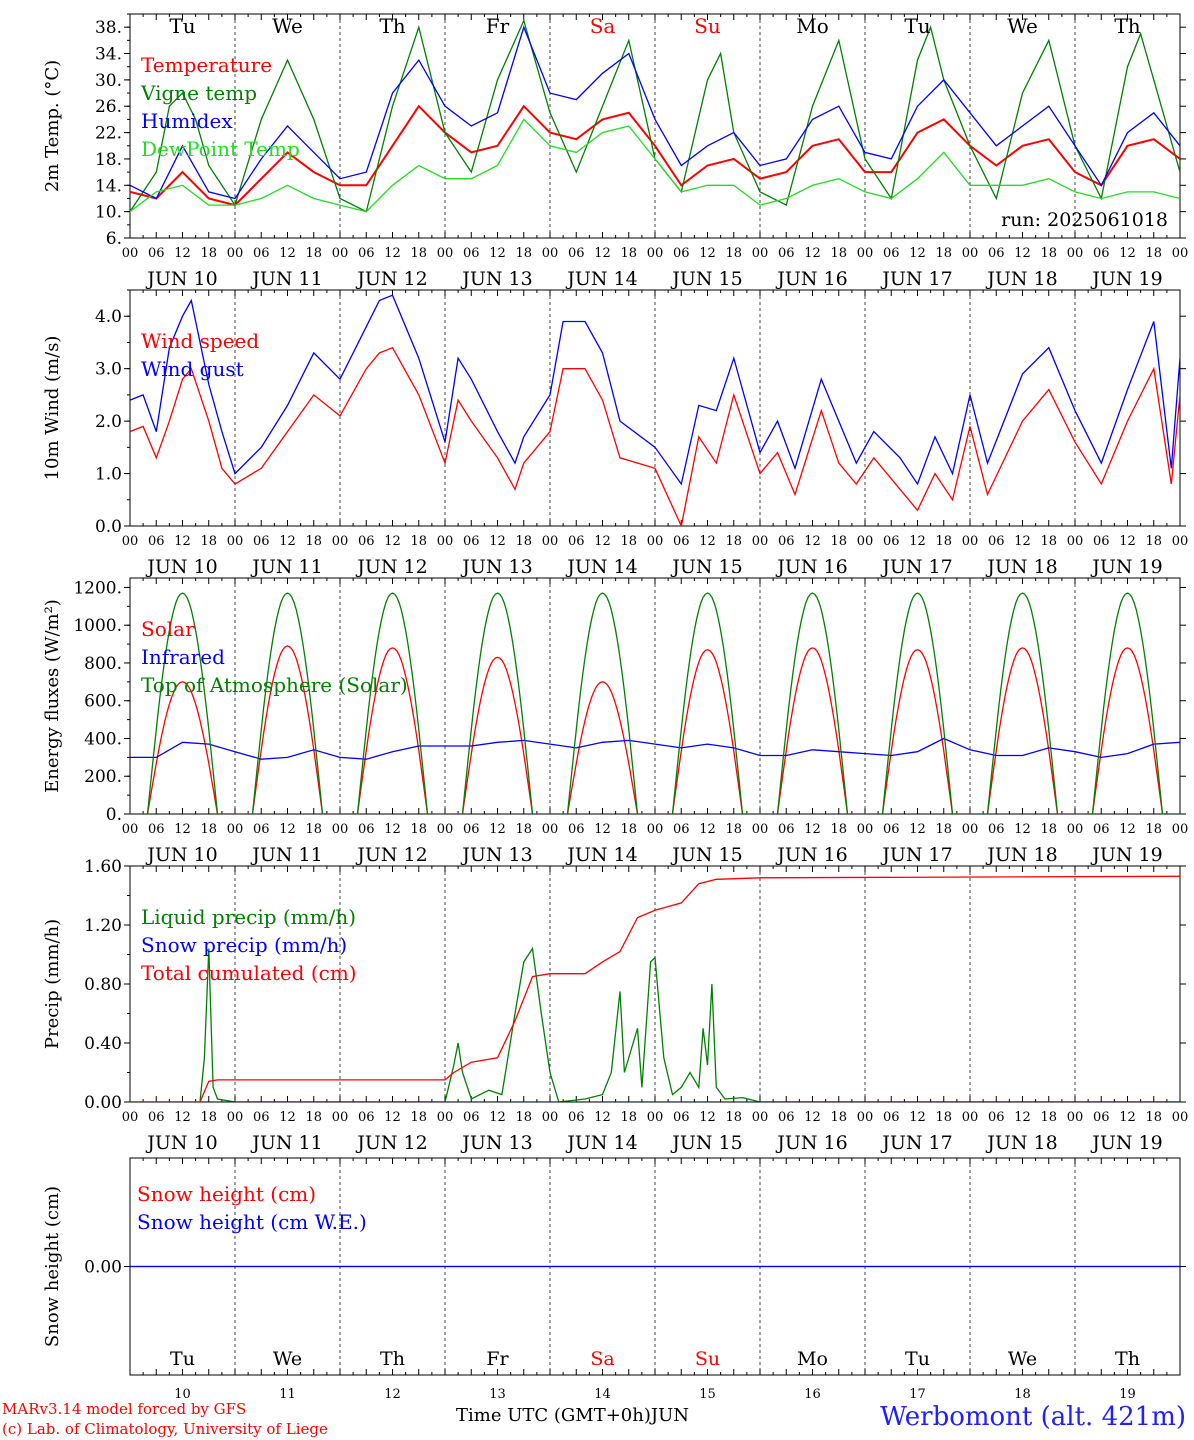  What do you see at coordinates (707, 26) in the screenshot?
I see `weekday-label: Su` at bounding box center [707, 26].